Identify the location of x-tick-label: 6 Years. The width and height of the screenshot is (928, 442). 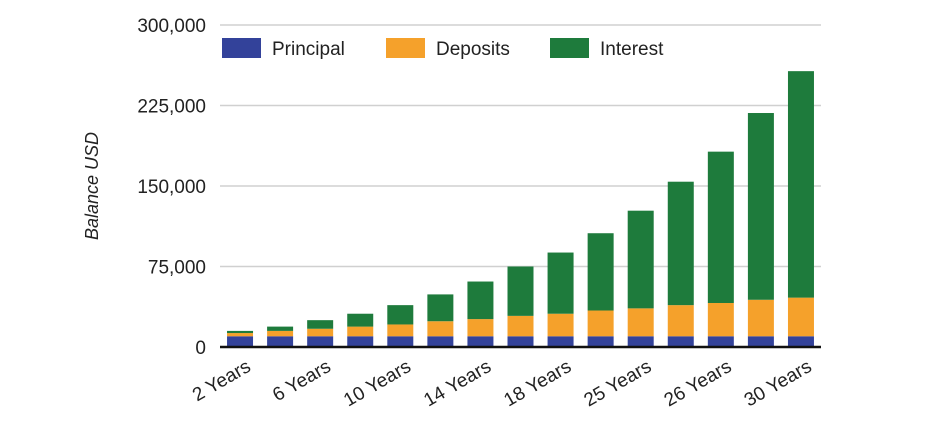
(301, 381).